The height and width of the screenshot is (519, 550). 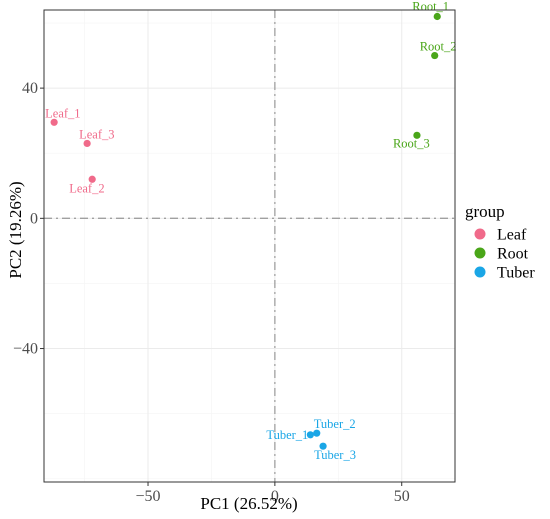 What do you see at coordinates (30, 88) in the screenshot?
I see `y-tick-label: 40` at bounding box center [30, 88].